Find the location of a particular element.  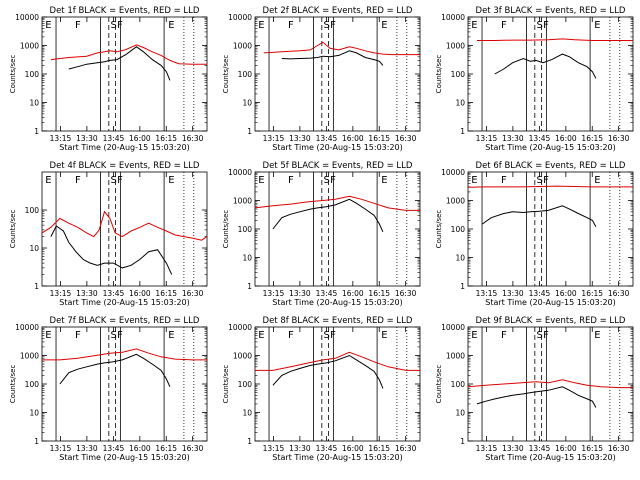

panel-title: Det 3f BLACK = Events, RED = LLD is located at coordinates (551, 11).